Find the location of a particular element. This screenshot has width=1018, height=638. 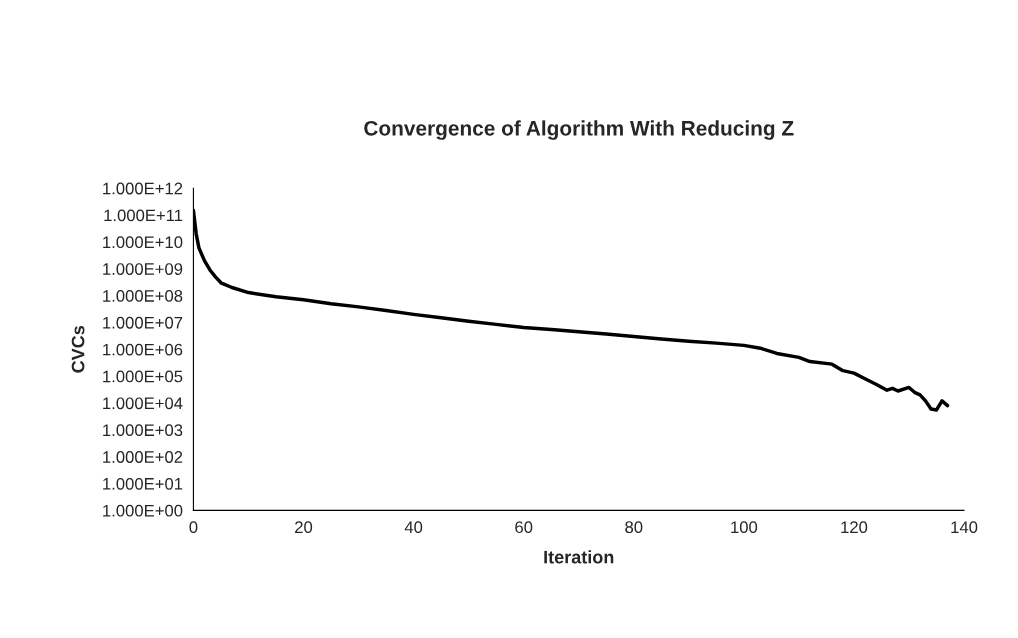

chart-title: Convergence of Algorithm With Reducing Z is located at coordinates (579, 130).